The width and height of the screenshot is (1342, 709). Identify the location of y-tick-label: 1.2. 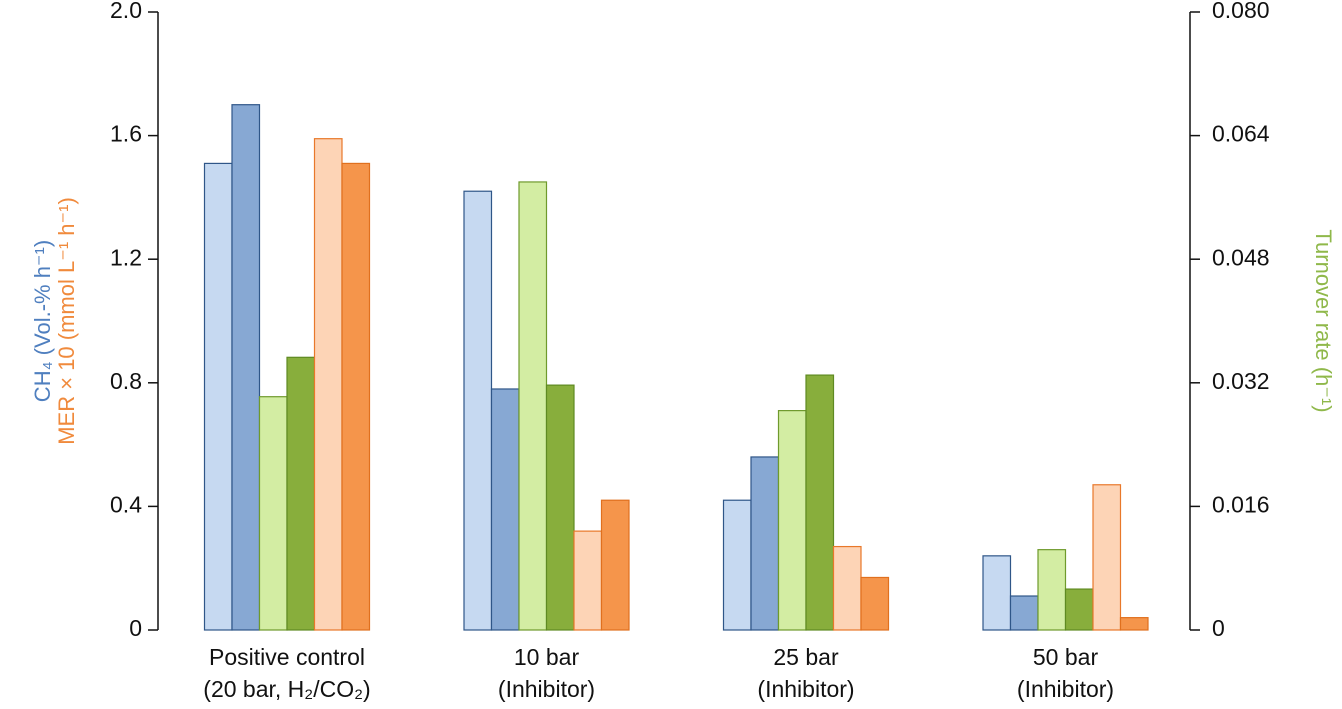
(126, 257).